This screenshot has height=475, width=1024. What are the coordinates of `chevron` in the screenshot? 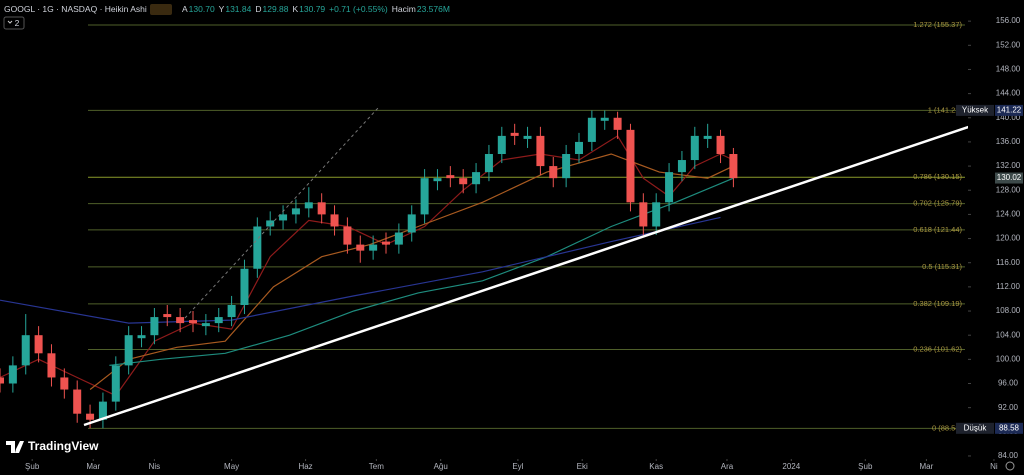 It's located at (10, 22).